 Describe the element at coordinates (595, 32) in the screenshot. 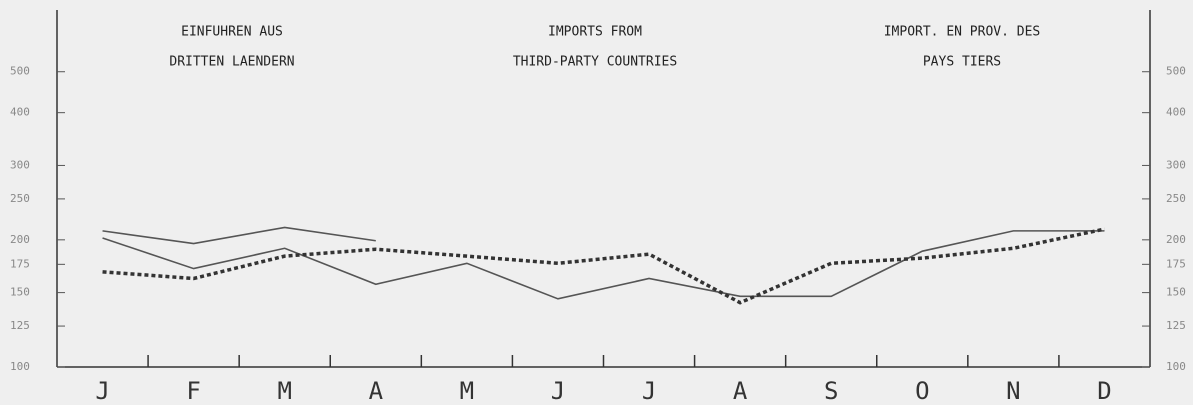

I see `annotation: IMPORTS FROM` at that location.